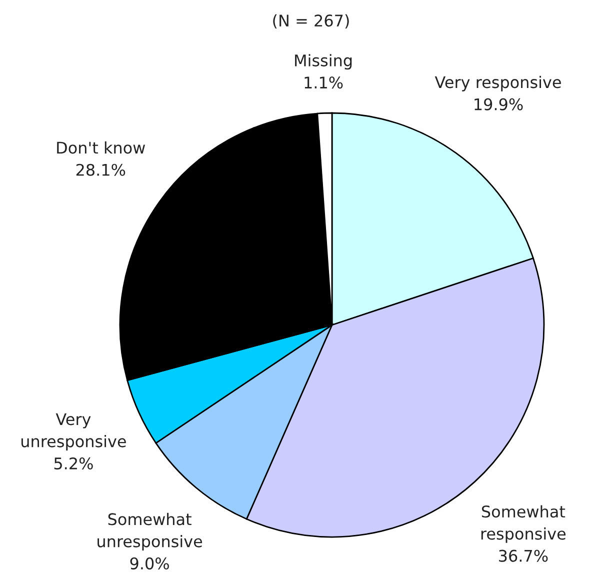 The height and width of the screenshot is (573, 607). Describe the element at coordinates (149, 563) in the screenshot. I see `data-label: 9.0%` at that location.